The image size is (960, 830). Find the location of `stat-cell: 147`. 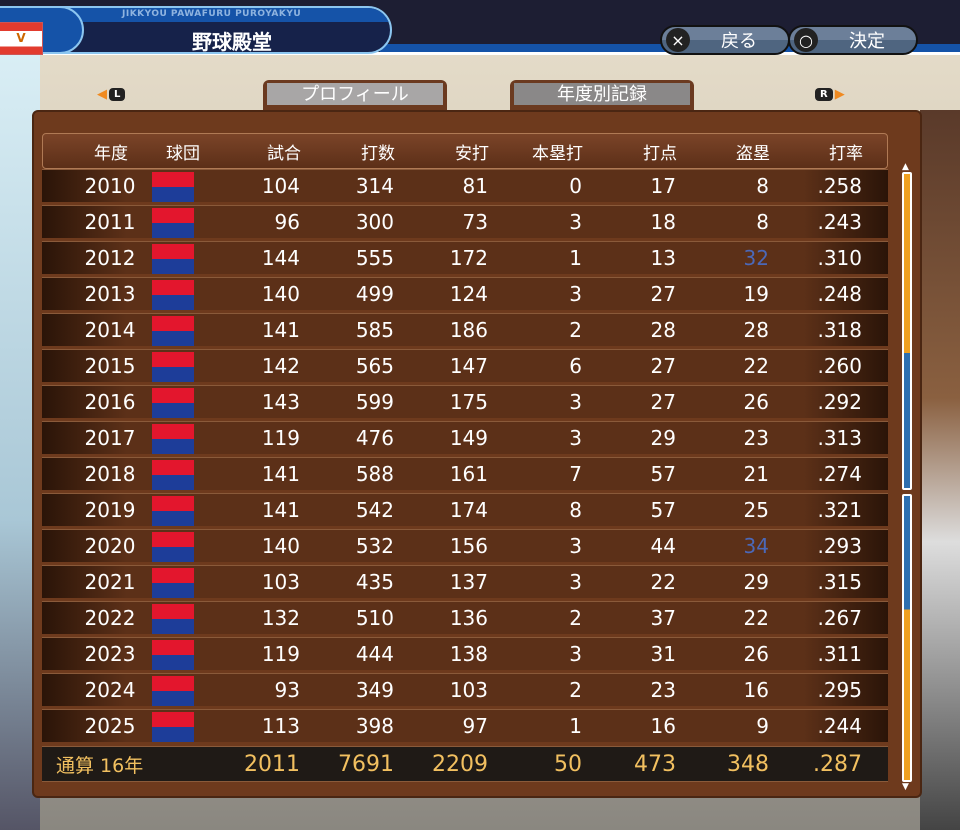

stat-cell: 147 is located at coordinates (468, 366).